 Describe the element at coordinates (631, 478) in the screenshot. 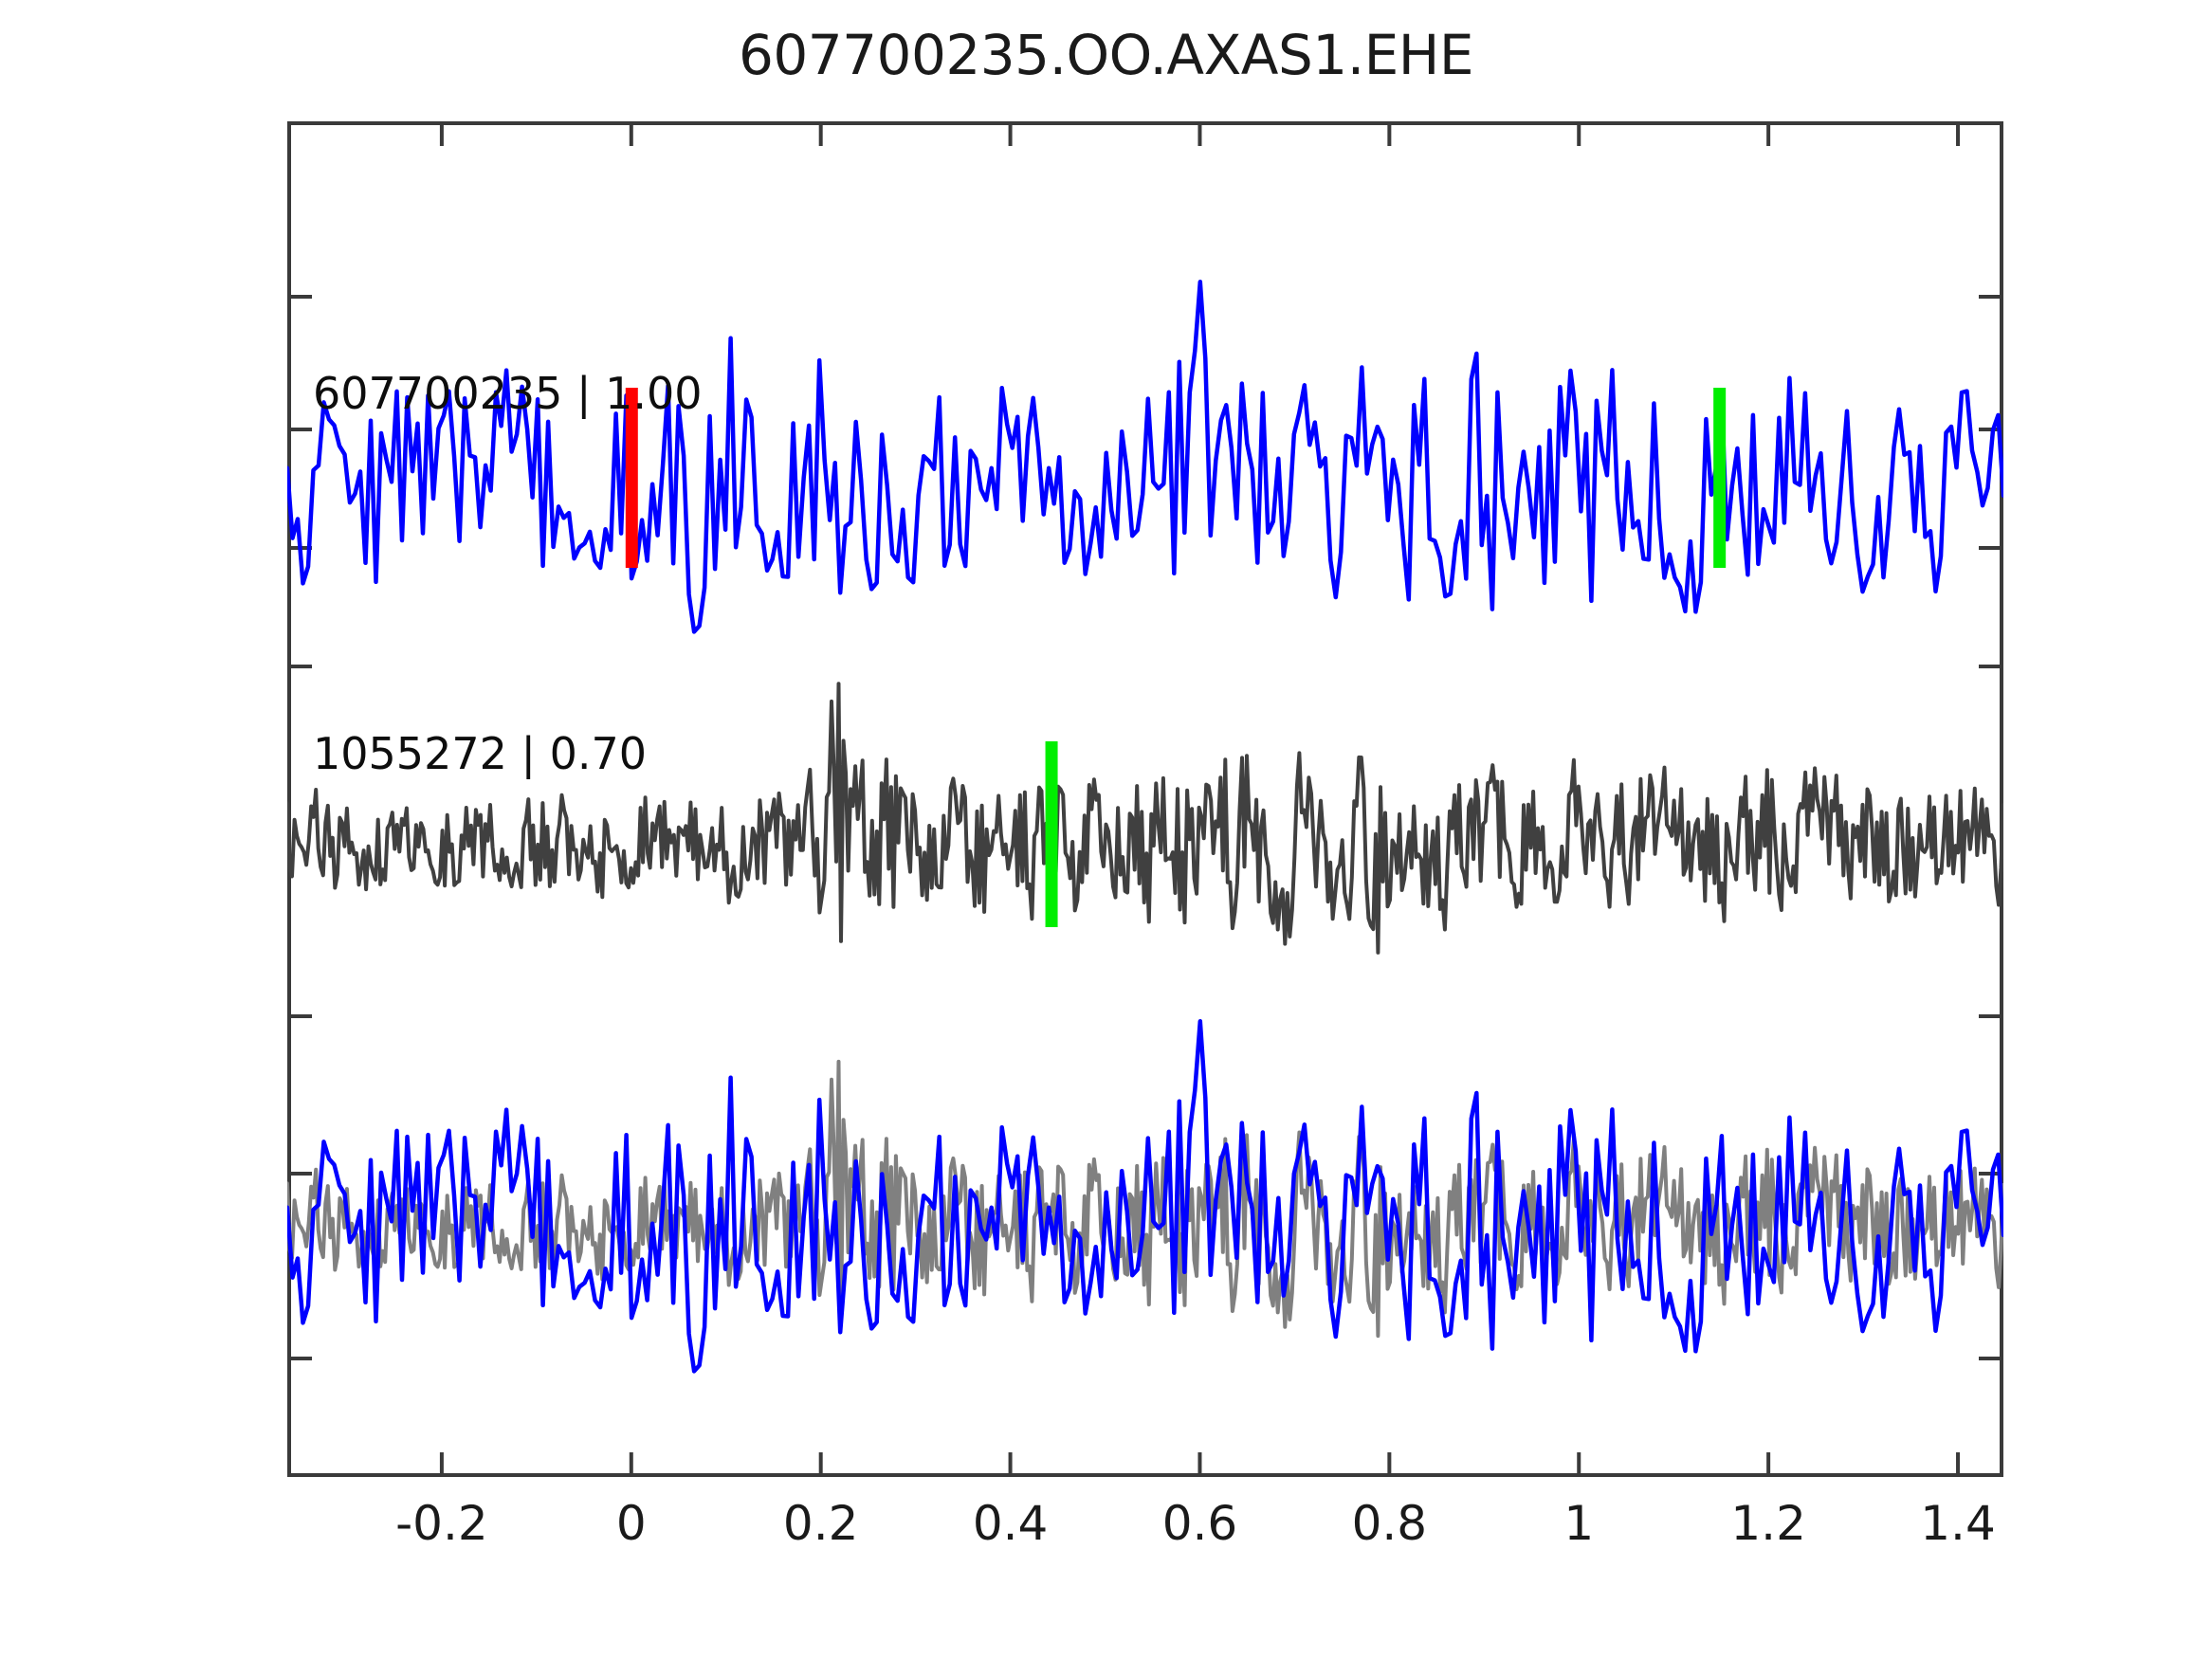

I see `pick-marker-p` at that location.